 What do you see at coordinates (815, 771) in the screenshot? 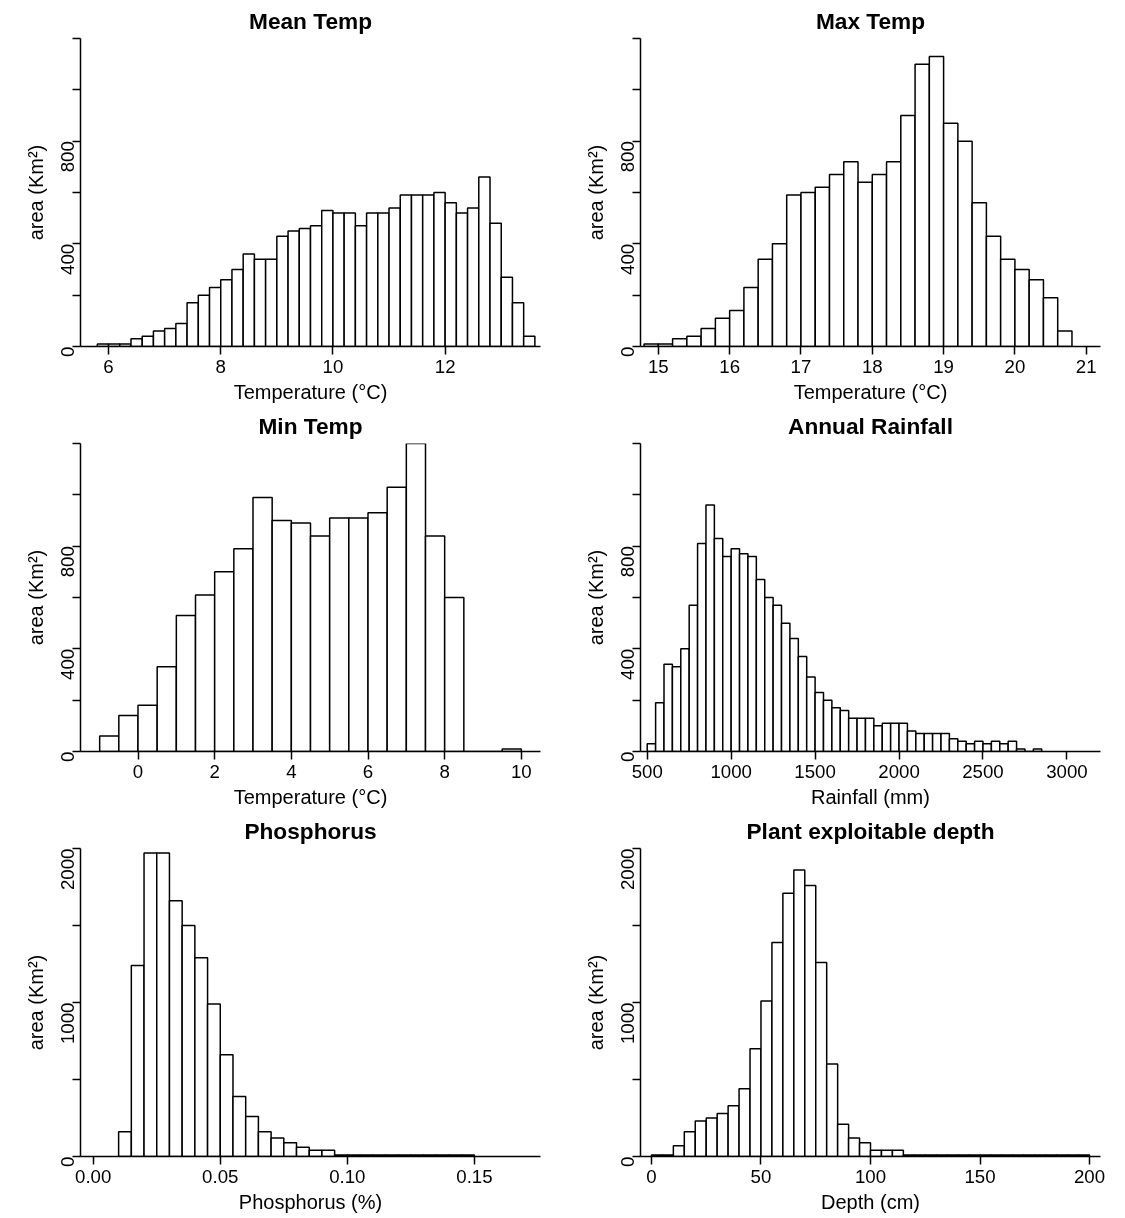
I see `x-tick-label: 1500` at bounding box center [815, 771].